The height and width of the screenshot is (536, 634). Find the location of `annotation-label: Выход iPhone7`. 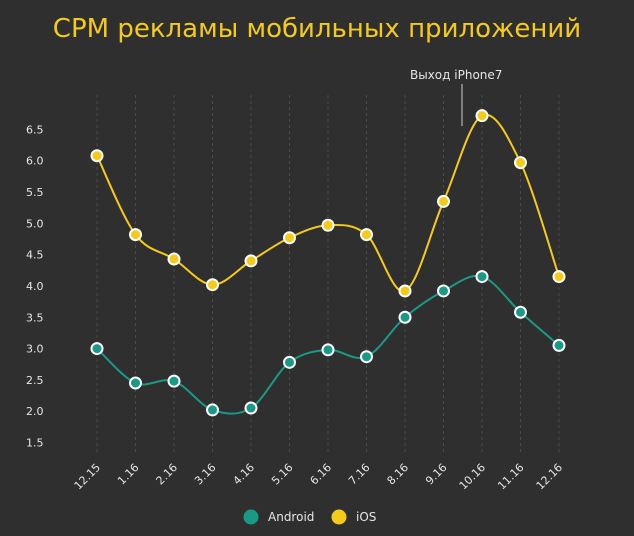

annotation-label: Выход iPhone7 is located at coordinates (456, 75).